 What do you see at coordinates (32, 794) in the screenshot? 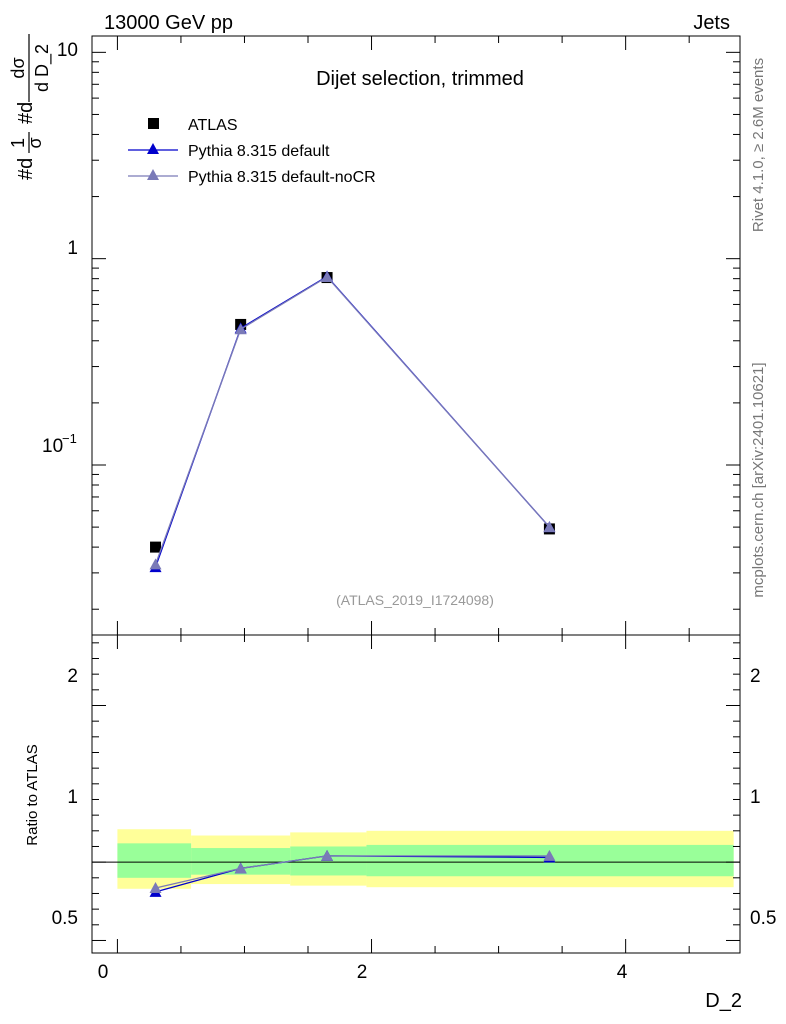
I see `y-axis-label-ratio: Ratio to ATLAS` at bounding box center [32, 794].